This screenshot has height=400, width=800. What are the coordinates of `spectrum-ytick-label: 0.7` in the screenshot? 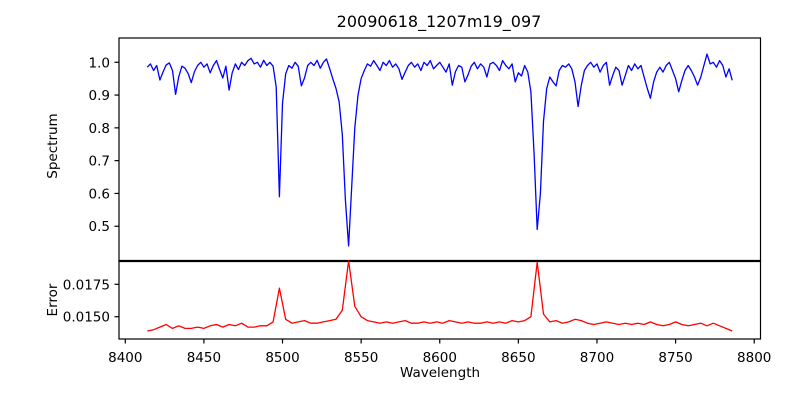 It's located at (99, 162).